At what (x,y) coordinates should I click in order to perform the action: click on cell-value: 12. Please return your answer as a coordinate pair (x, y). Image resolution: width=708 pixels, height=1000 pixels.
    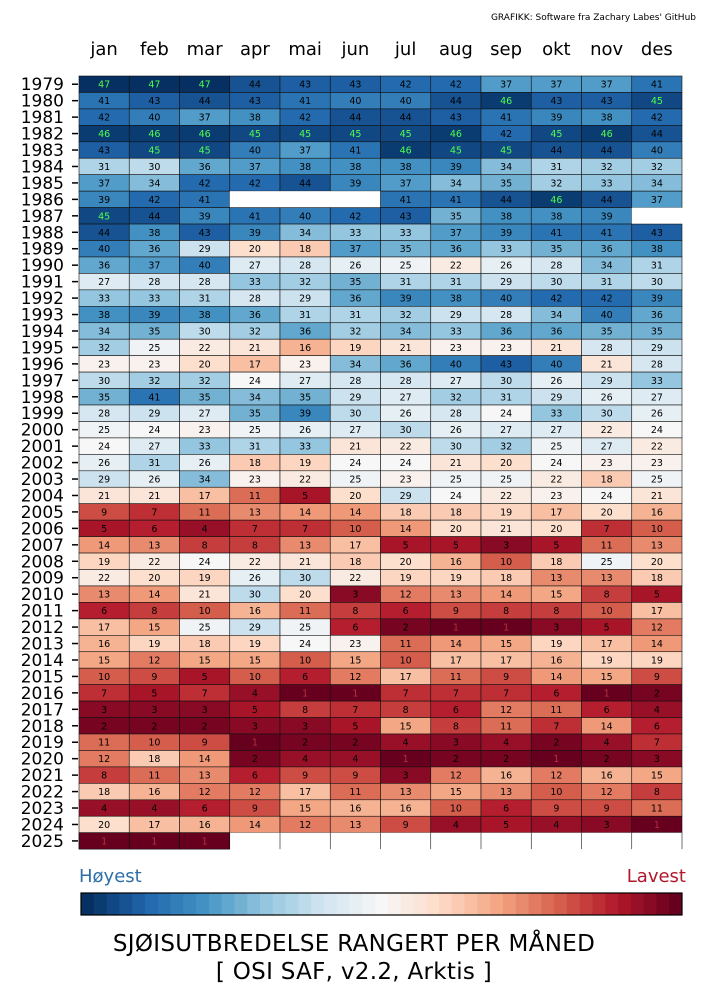
    Looking at the image, I should click on (205, 792).